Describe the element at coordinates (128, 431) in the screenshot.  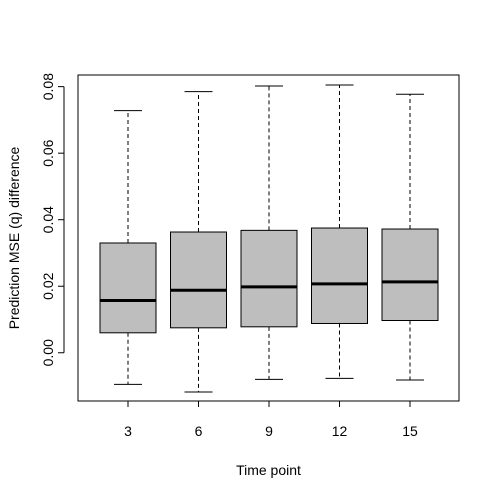
I see `x-tick-label-3: 3` at that location.